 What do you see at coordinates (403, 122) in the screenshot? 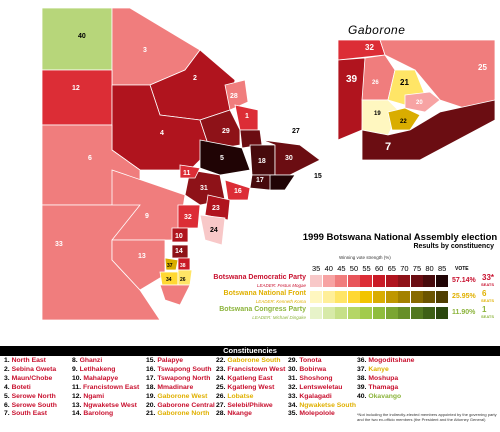
I see `inset-label-22: 22` at bounding box center [403, 122].